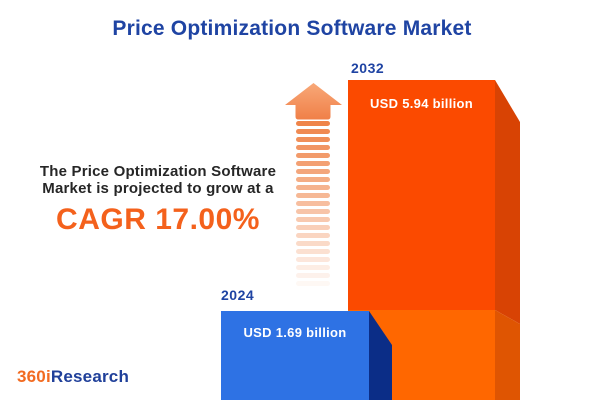  What do you see at coordinates (380, 355) in the screenshot?
I see `bar-2024-side` at bounding box center [380, 355].